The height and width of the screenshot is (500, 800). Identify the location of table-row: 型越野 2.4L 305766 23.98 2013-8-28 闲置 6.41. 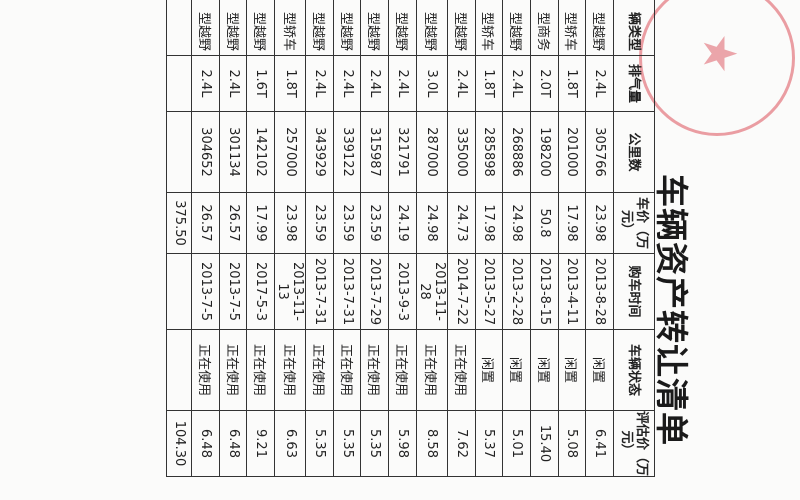
(599, 238).